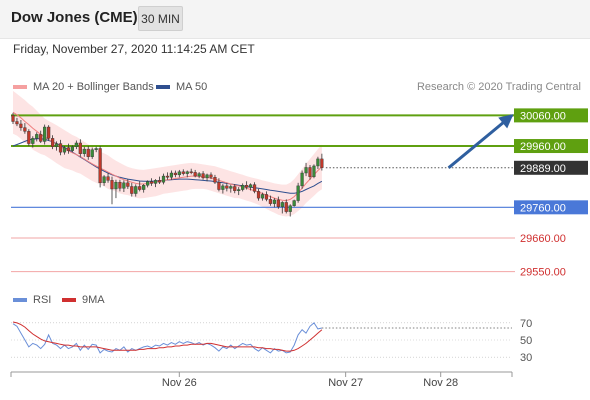 The height and width of the screenshot is (400, 590). Describe the element at coordinates (526, 324) in the screenshot. I see `rsi-tick-label: 70` at that location.